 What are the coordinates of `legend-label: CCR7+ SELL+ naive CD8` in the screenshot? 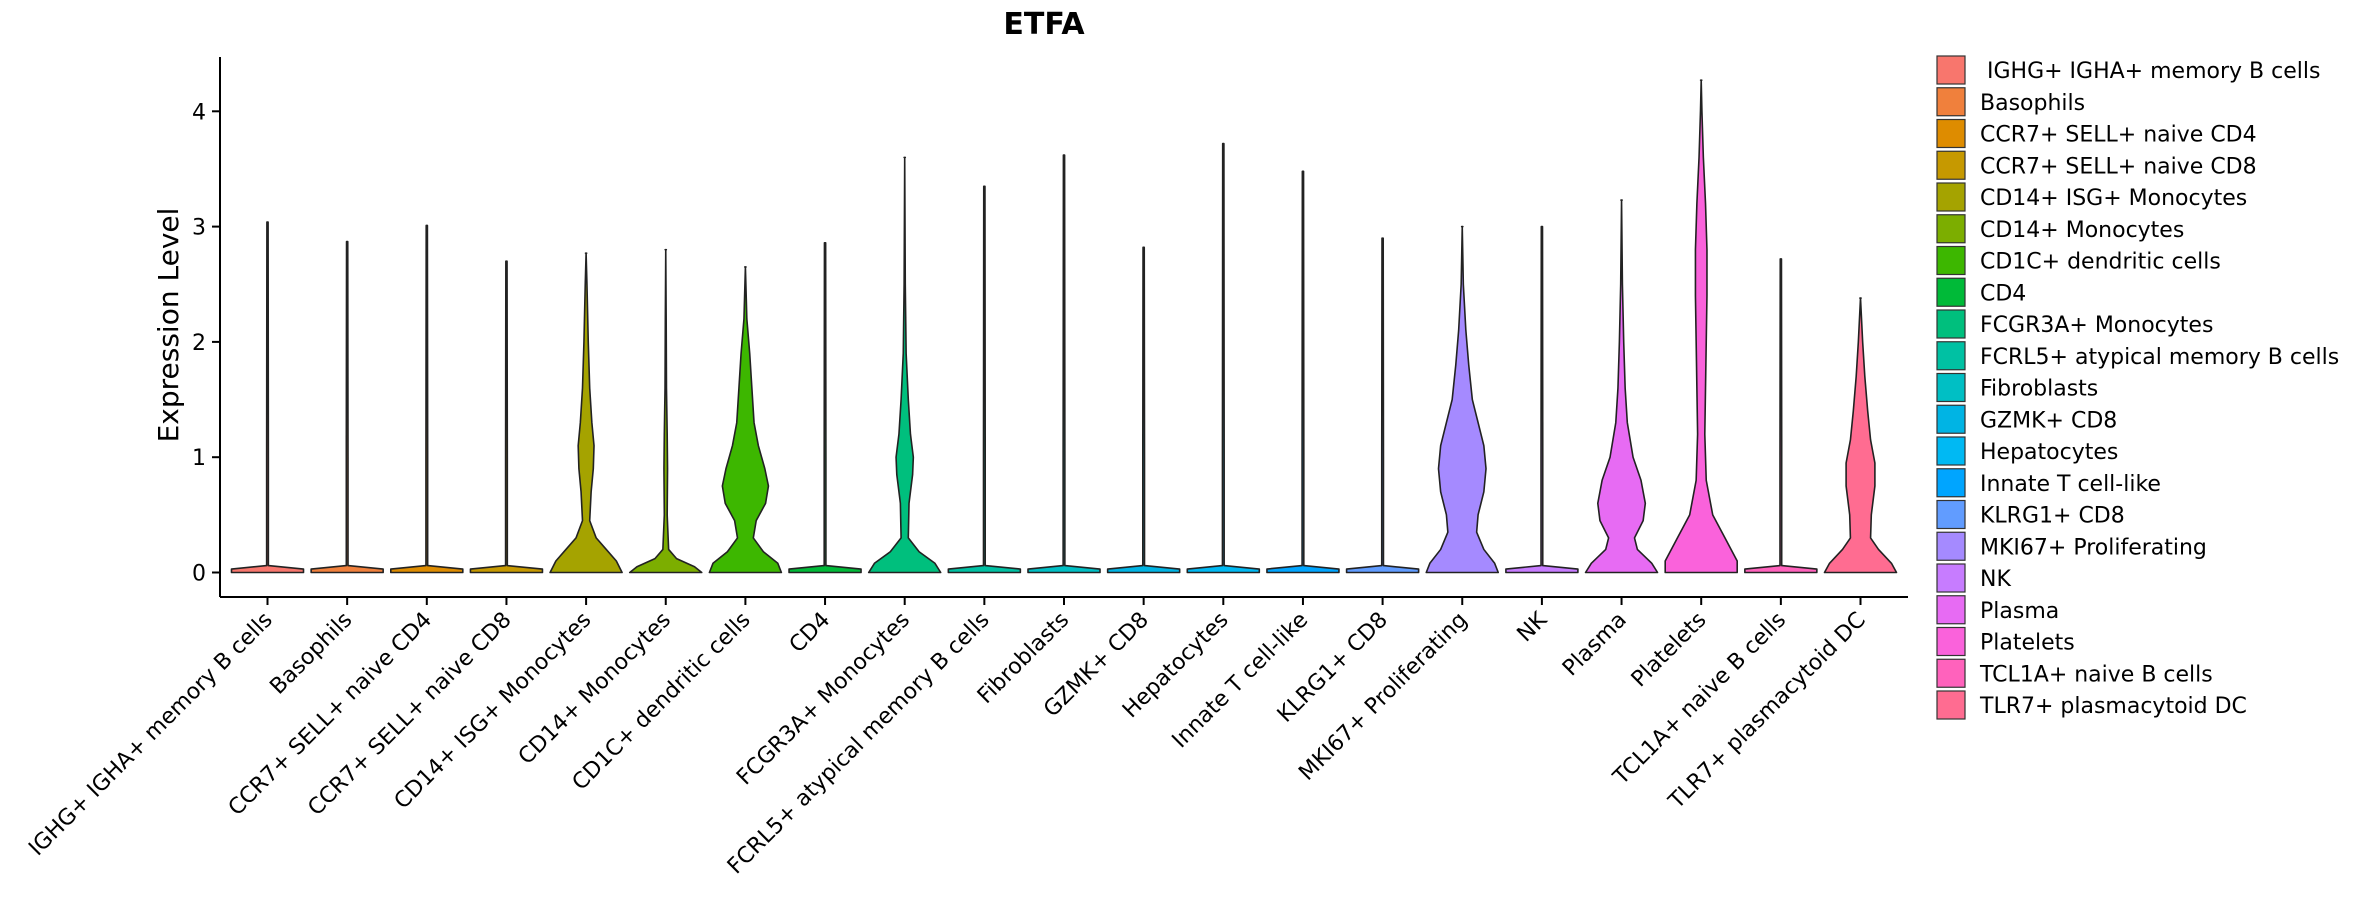 It's located at (2118, 166).